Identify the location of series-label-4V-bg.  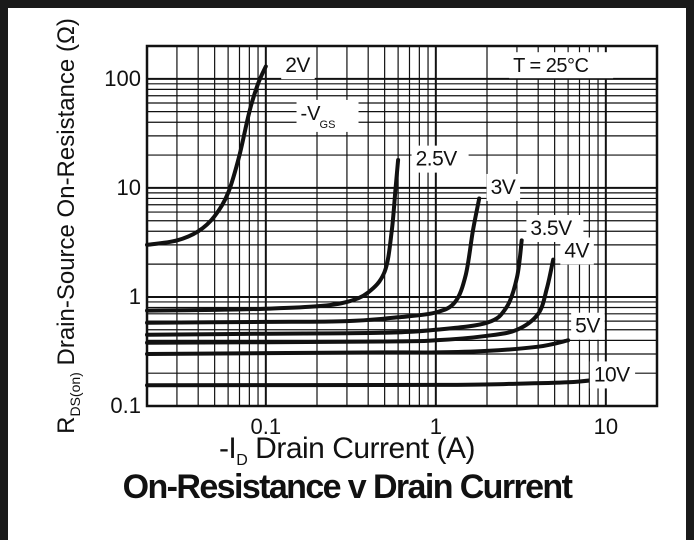
(577, 251).